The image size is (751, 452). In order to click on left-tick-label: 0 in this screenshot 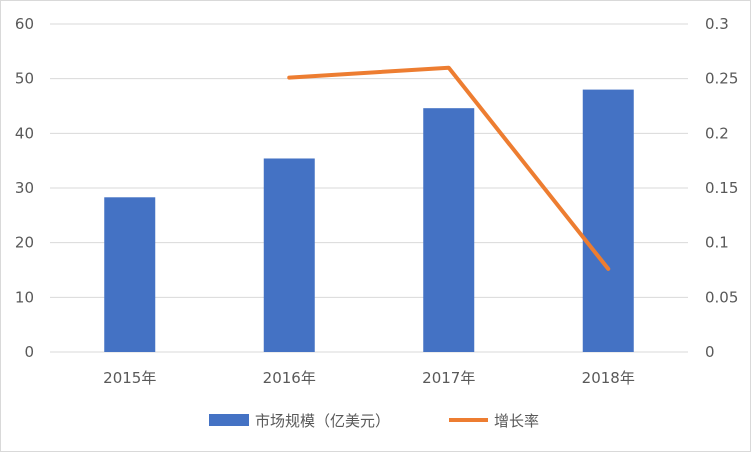, I will do `click(29, 352)`.